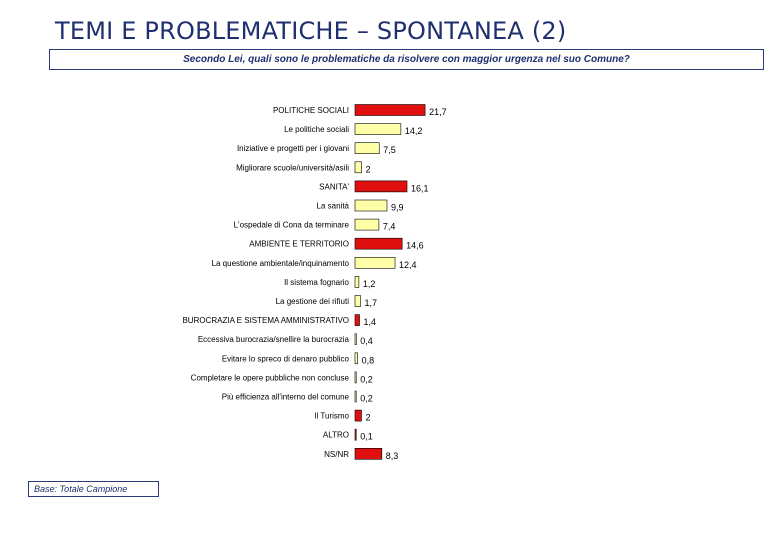 The width and height of the screenshot is (780, 540). I want to click on value-label: 14,6, so click(415, 246).